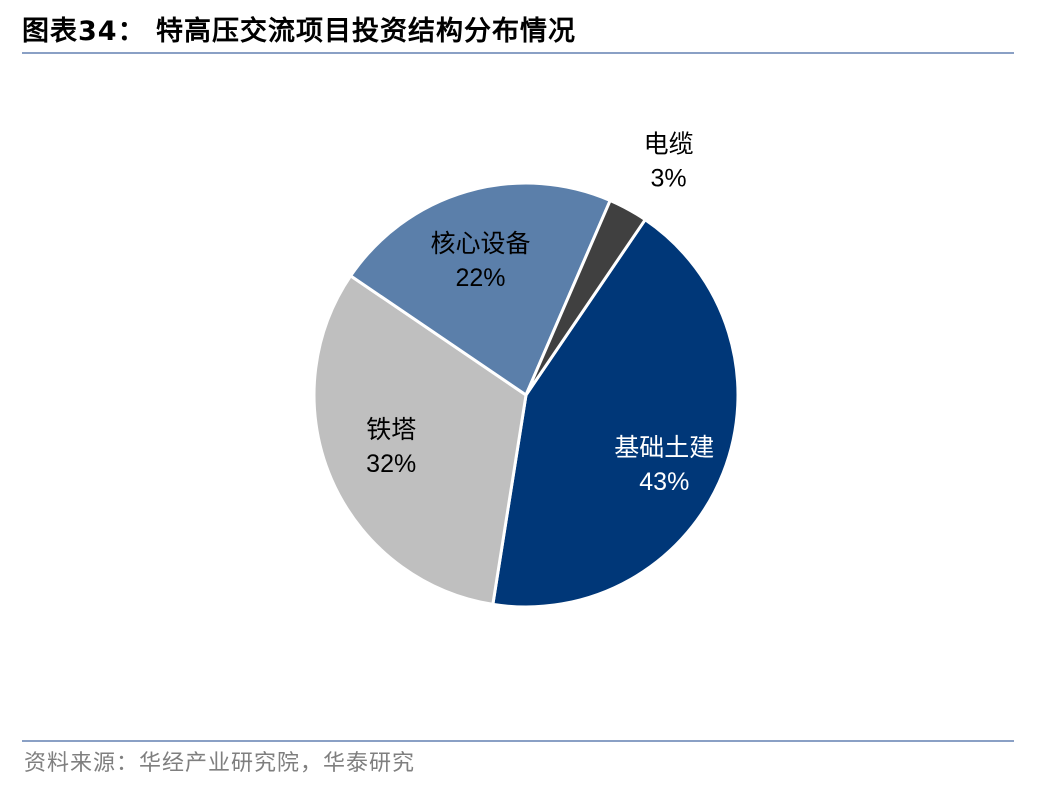  What do you see at coordinates (518, 53) in the screenshot?
I see `title-divider` at bounding box center [518, 53].